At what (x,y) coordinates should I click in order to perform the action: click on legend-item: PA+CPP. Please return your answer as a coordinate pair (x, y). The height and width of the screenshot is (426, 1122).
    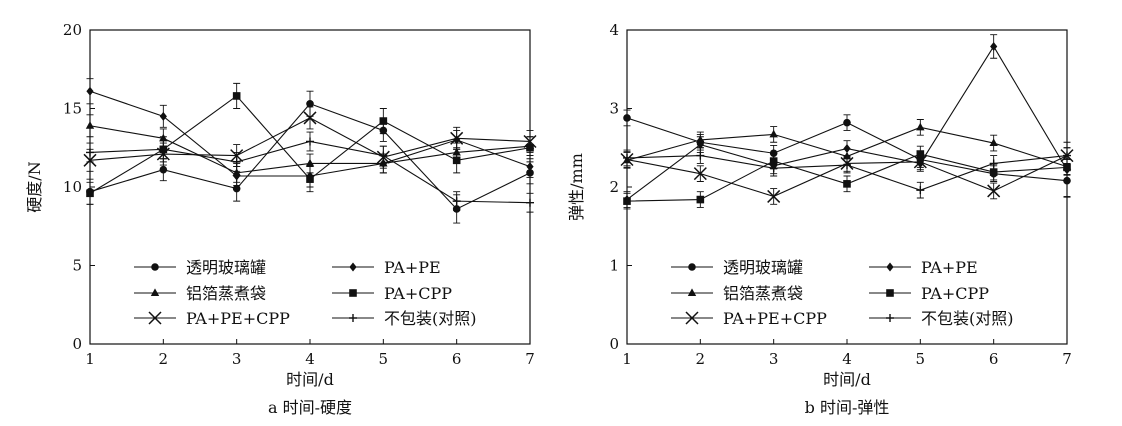
    Looking at the image, I should click on (392, 293).